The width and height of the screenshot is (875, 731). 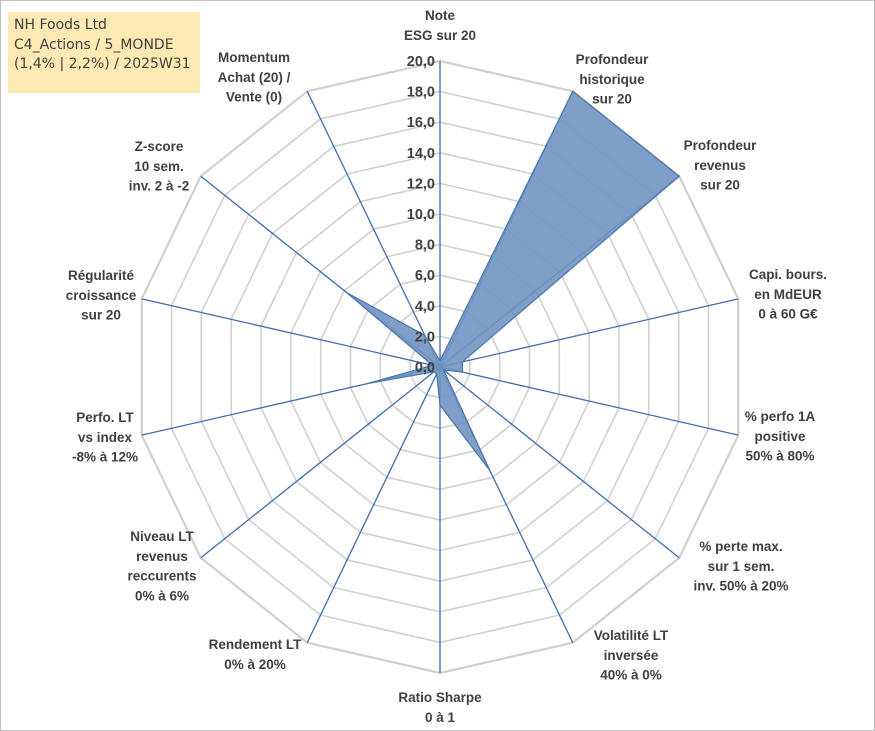 I want to click on tick-label-6: 12,0, so click(x=421, y=184).